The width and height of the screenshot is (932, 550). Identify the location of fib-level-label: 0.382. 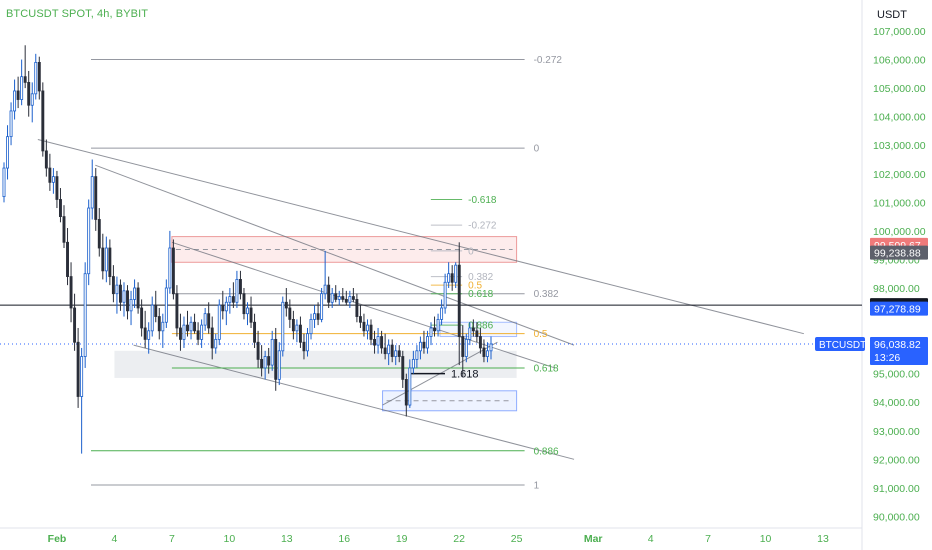
(546, 294).